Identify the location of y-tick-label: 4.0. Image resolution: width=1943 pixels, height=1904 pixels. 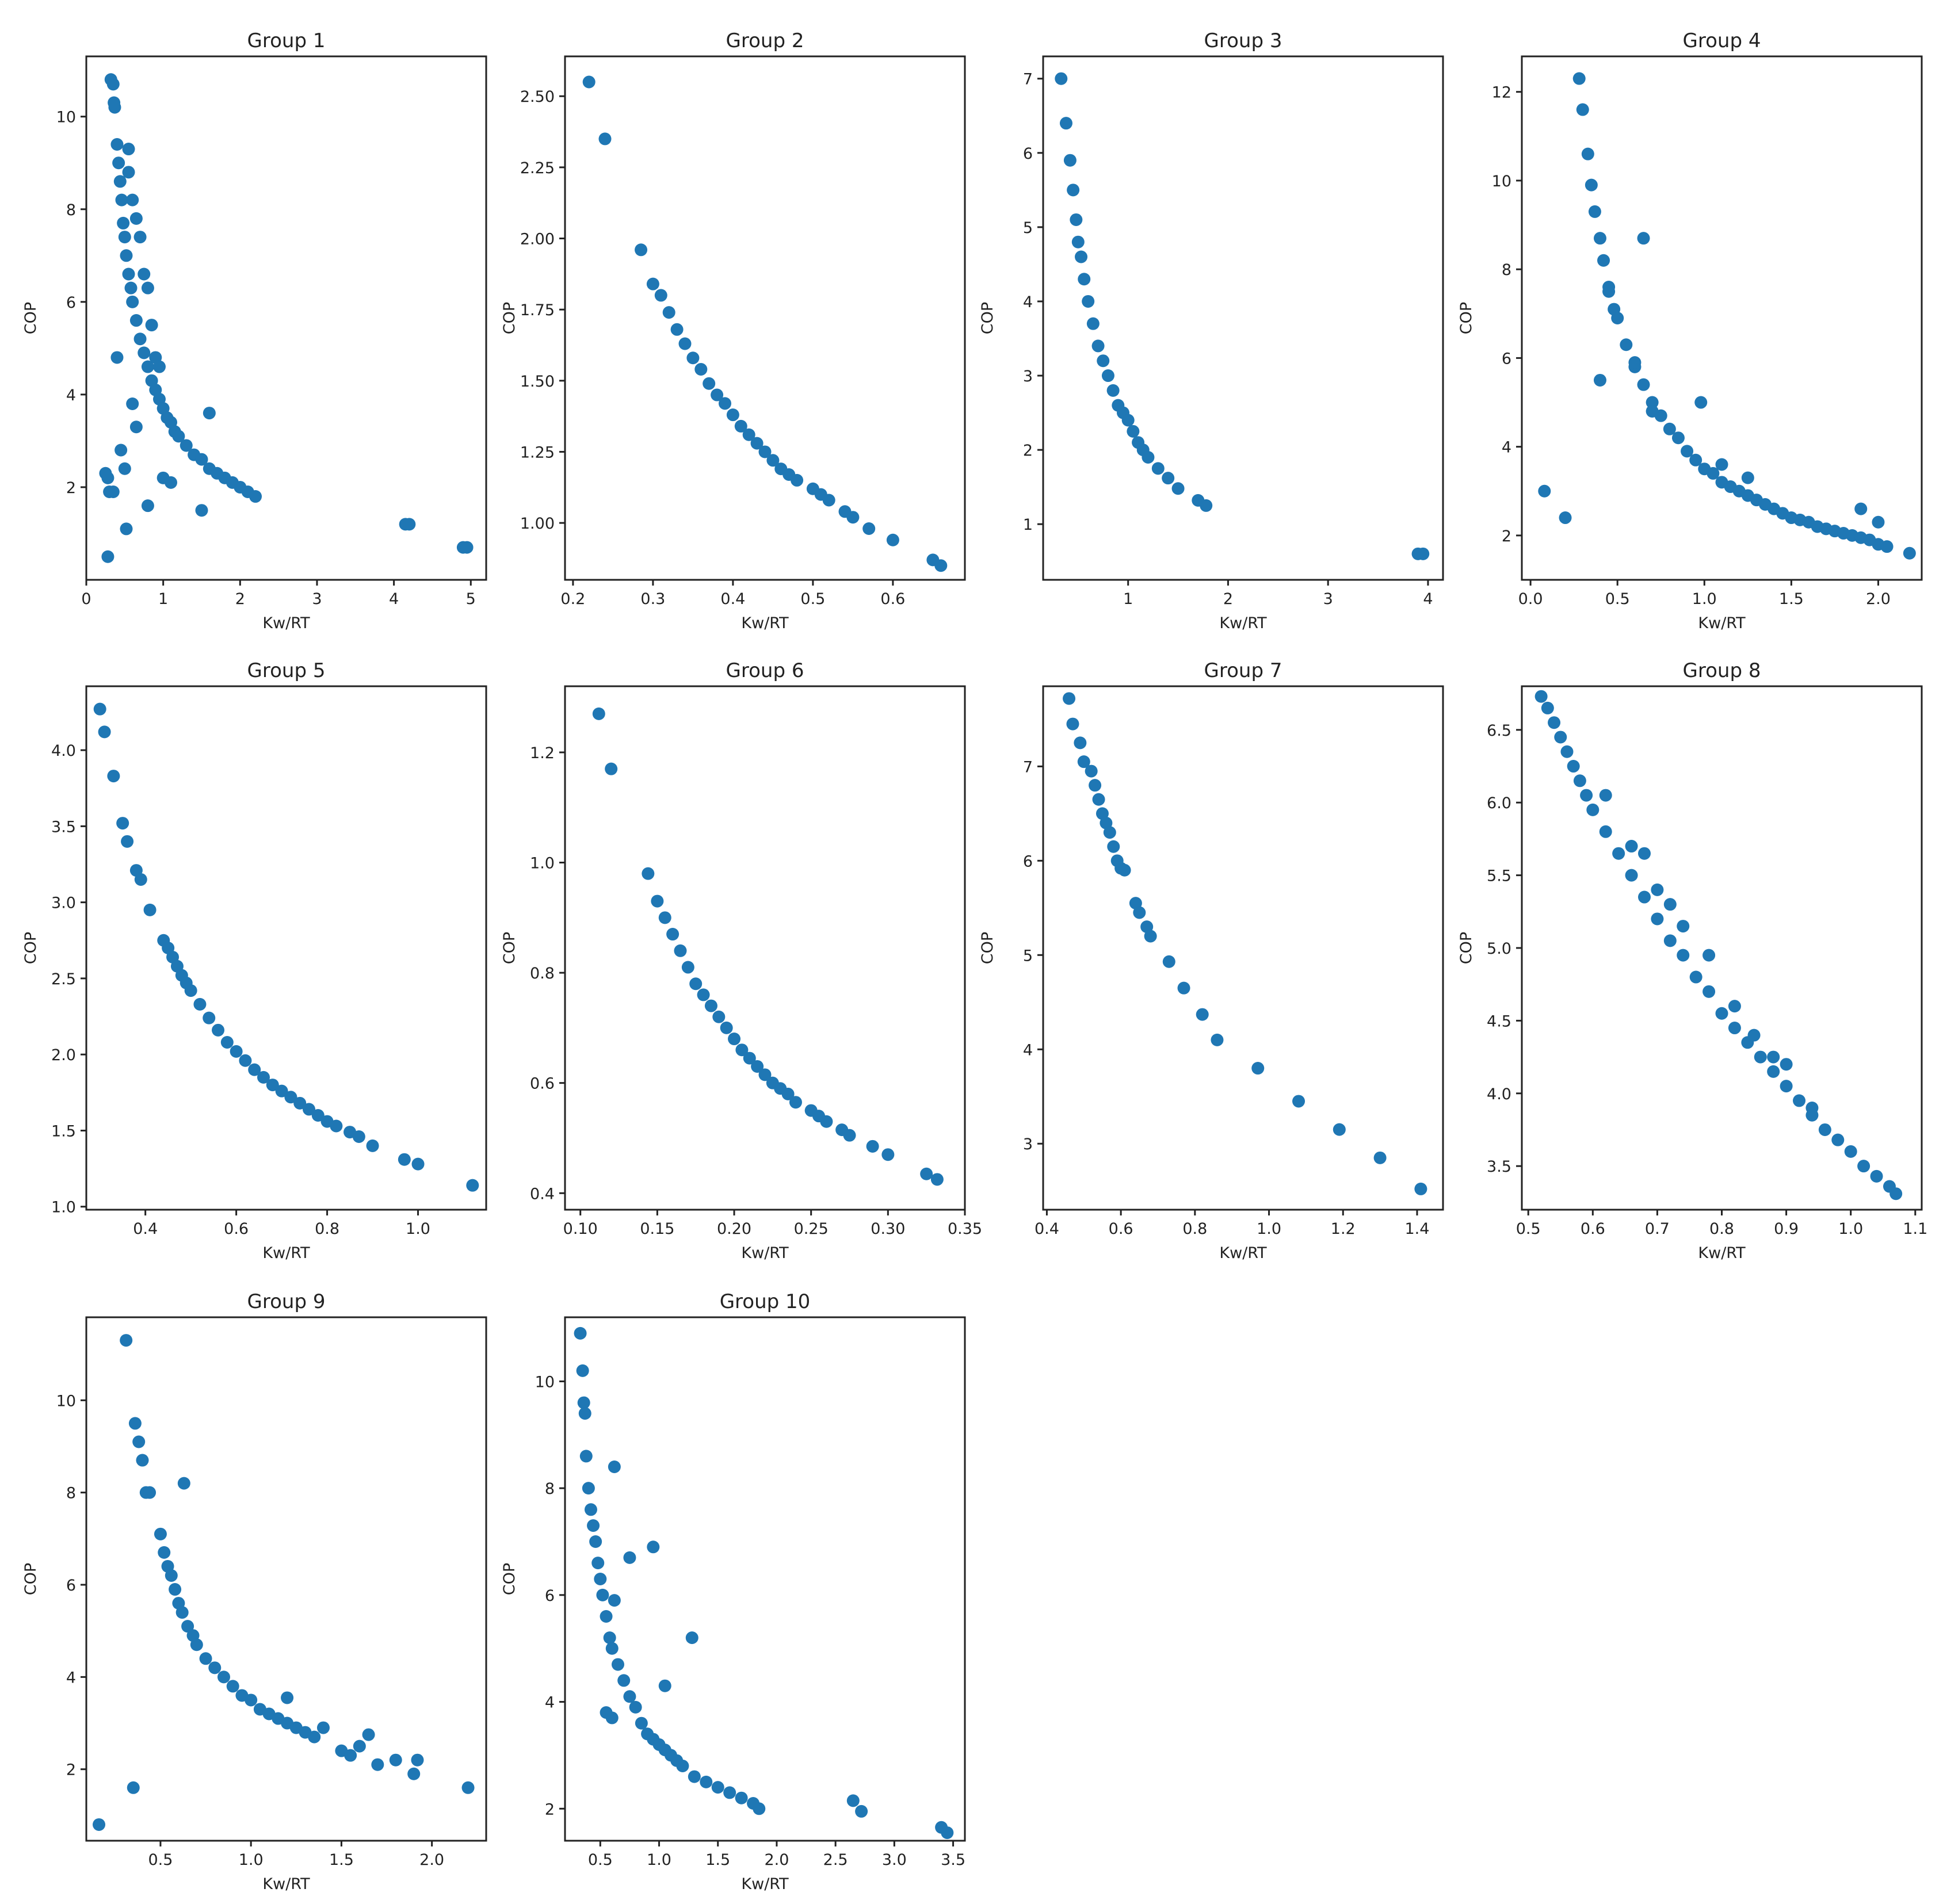
(1499, 1094).